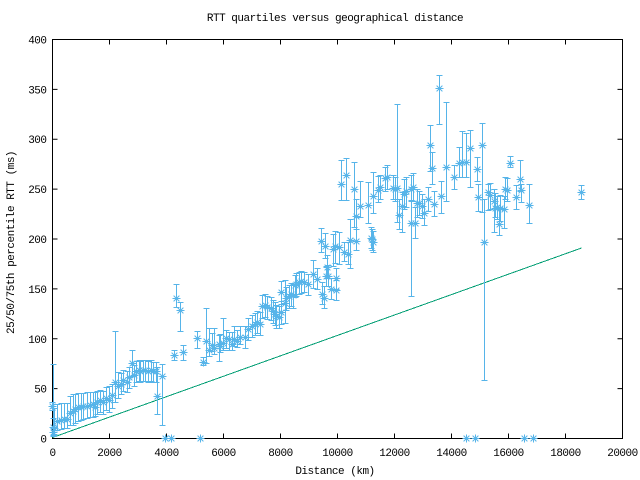 Image resolution: width=640 pixels, height=480 pixels. Describe the element at coordinates (394, 454) in the screenshot. I see `svg-text: 12000` at that location.